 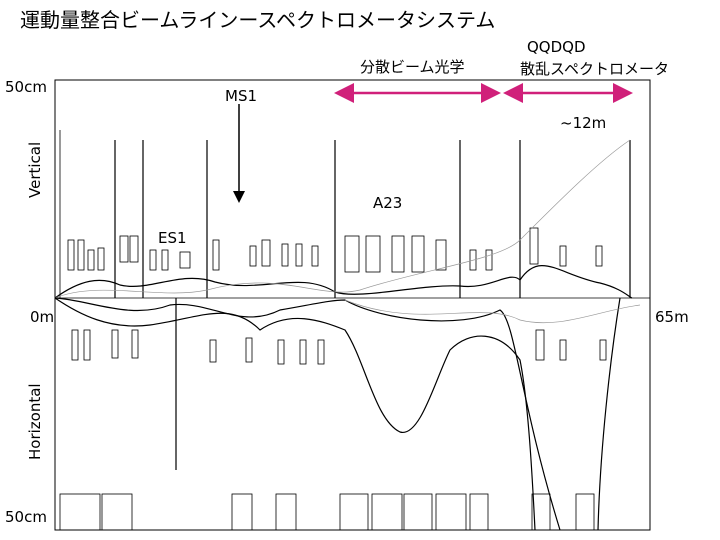 I want to click on annotation: A23, so click(x=387, y=203).